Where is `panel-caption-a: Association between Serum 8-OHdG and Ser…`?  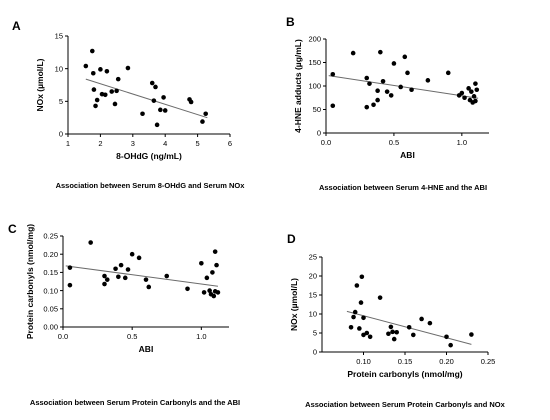 panel-caption-a: Association between Serum 8-OHdG and Ser… is located at coordinates (151, 185).